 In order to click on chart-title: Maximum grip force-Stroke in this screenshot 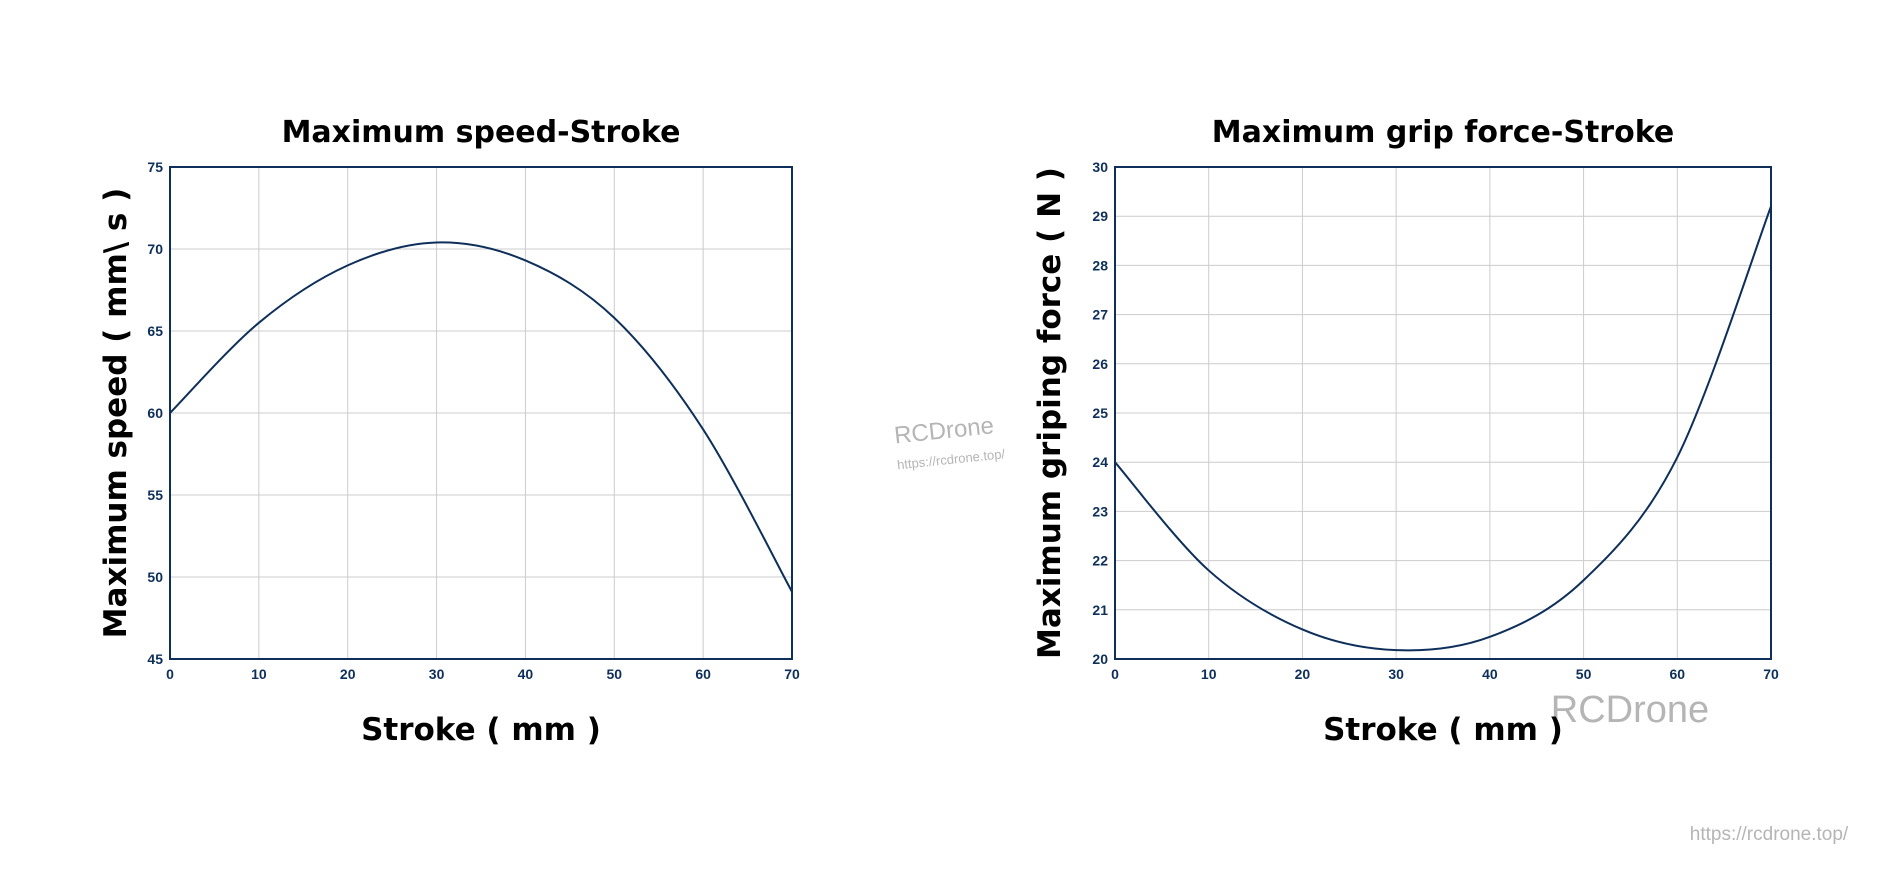, I will do `click(1443, 132)`.